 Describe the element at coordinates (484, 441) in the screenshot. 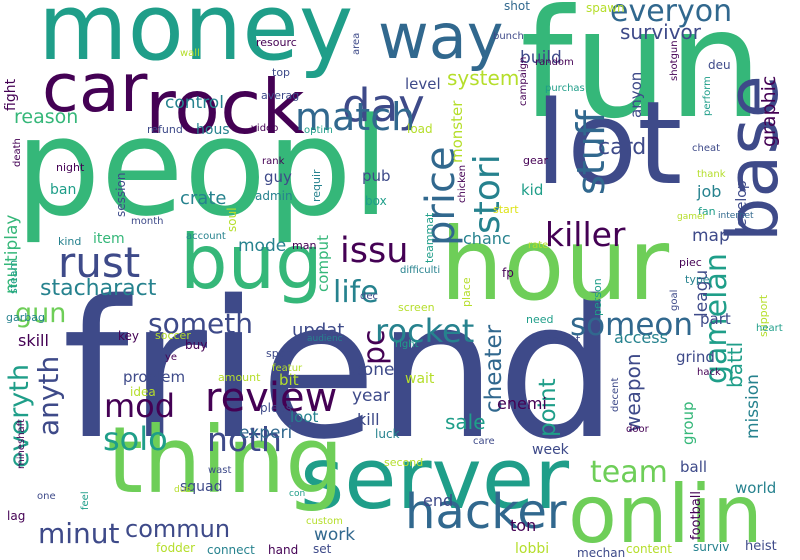

I see `word-care: care` at that location.